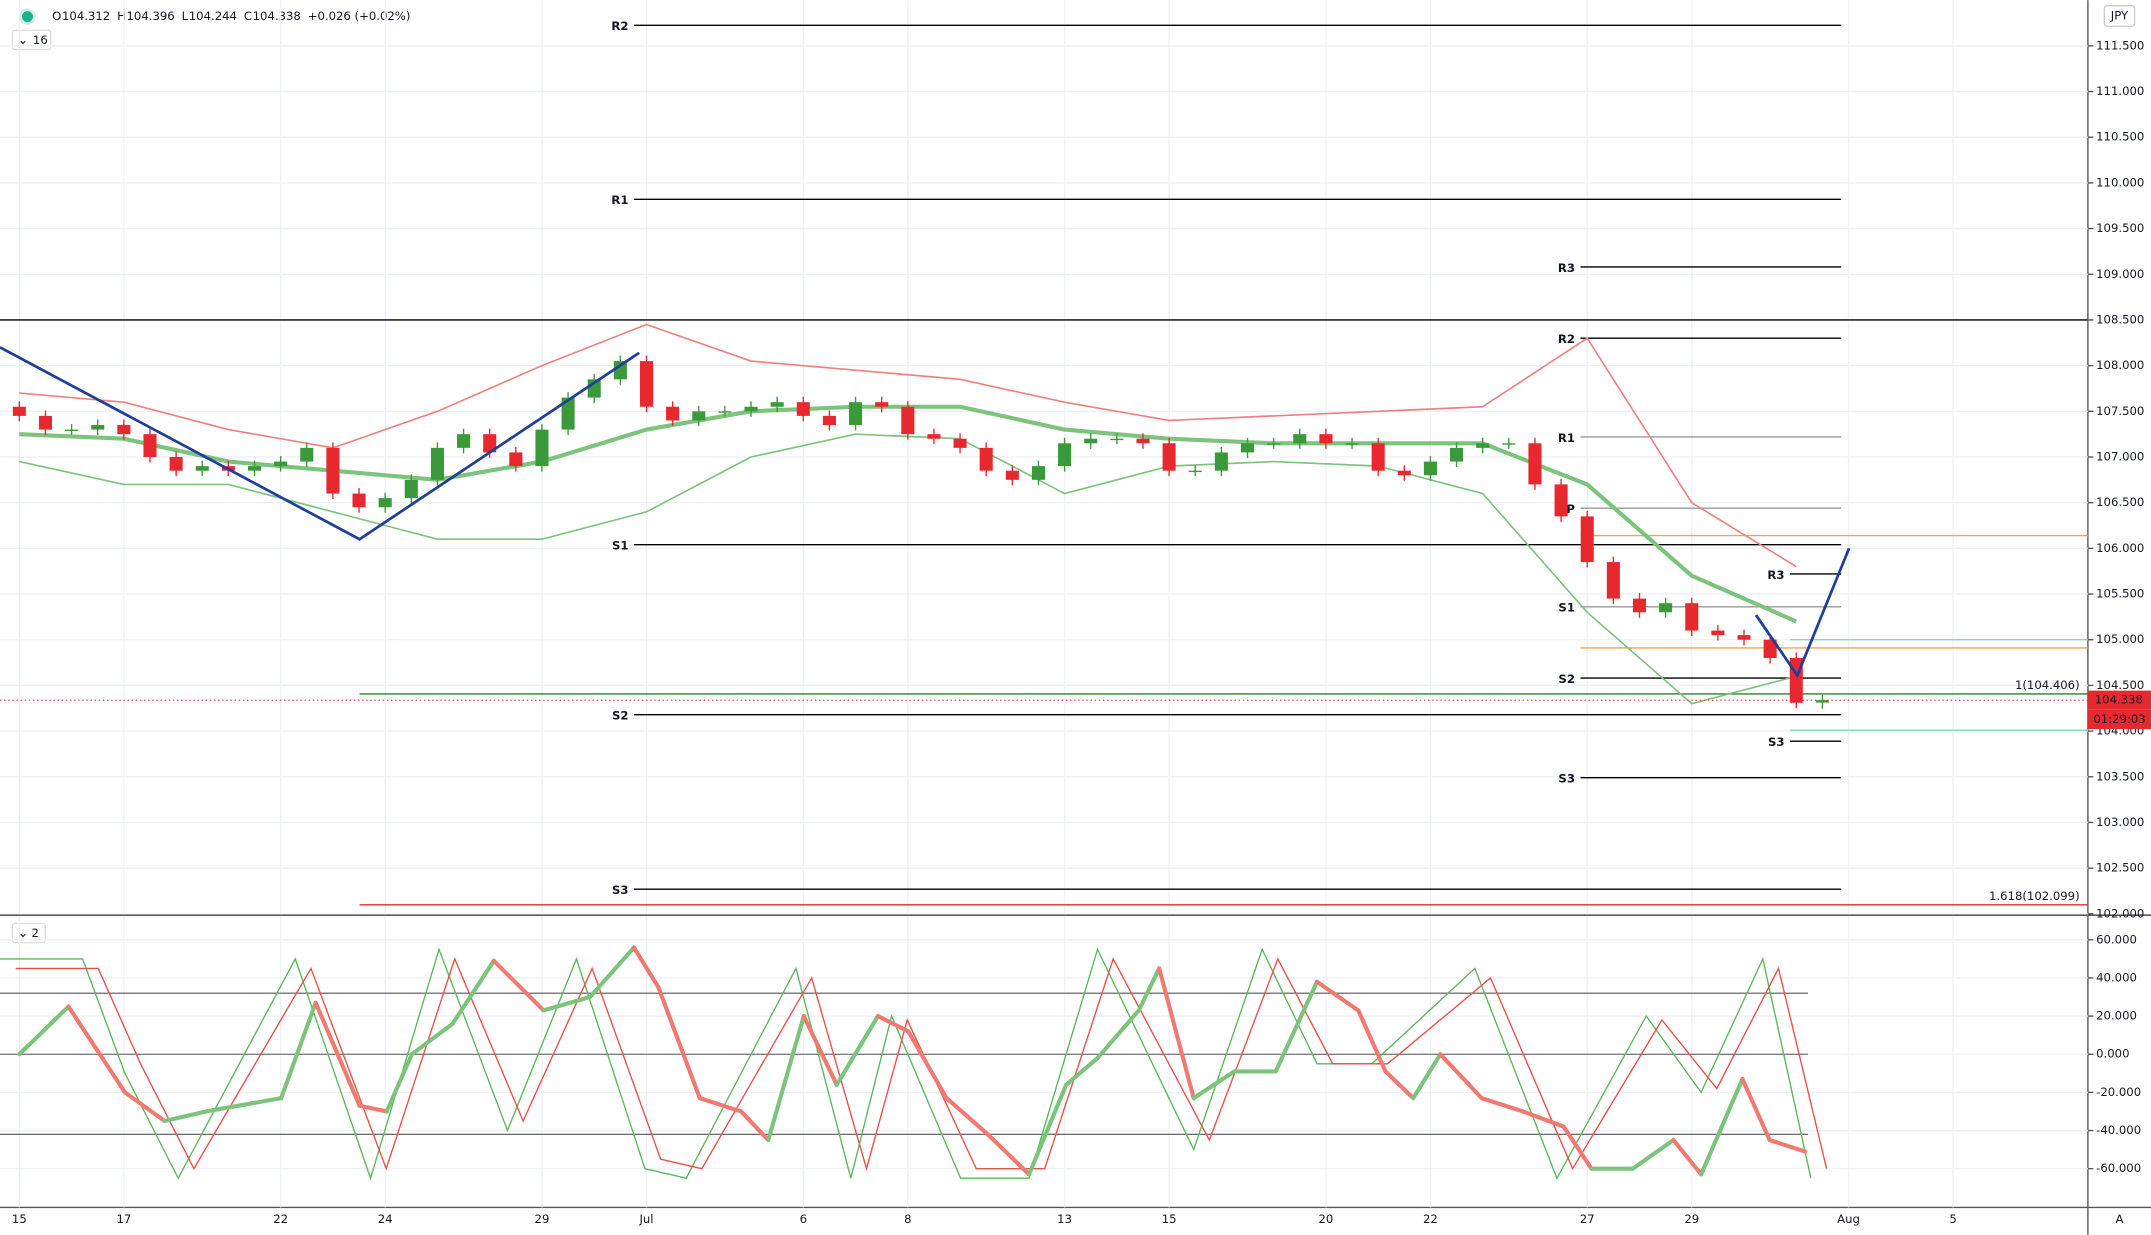 The width and height of the screenshot is (2151, 1235). Describe the element at coordinates (619, 26) in the screenshot. I see `pivot-label: R2` at that location.